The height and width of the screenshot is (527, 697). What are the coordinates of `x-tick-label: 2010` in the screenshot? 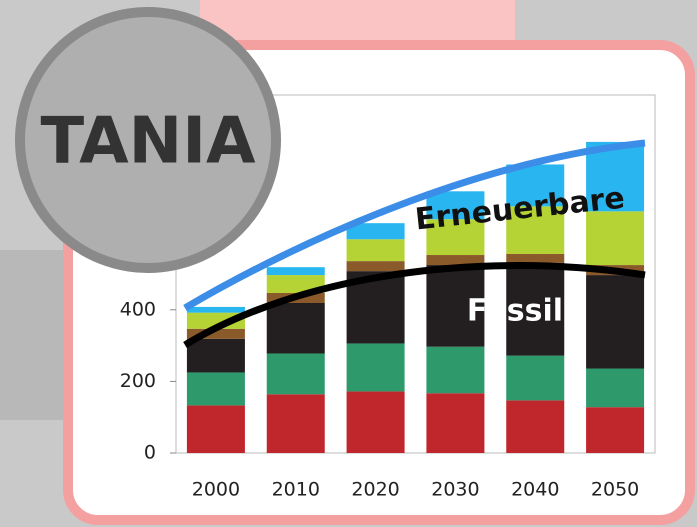 It's located at (296, 490).